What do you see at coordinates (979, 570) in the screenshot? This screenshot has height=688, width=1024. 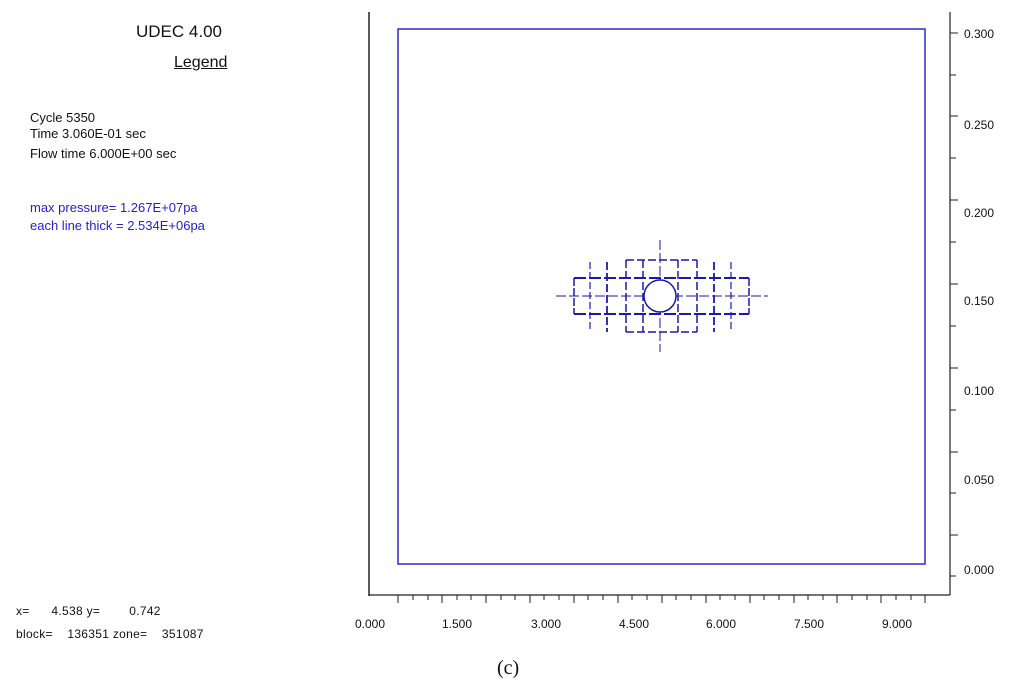 I see `y-tick-label: 0.000` at bounding box center [979, 570].